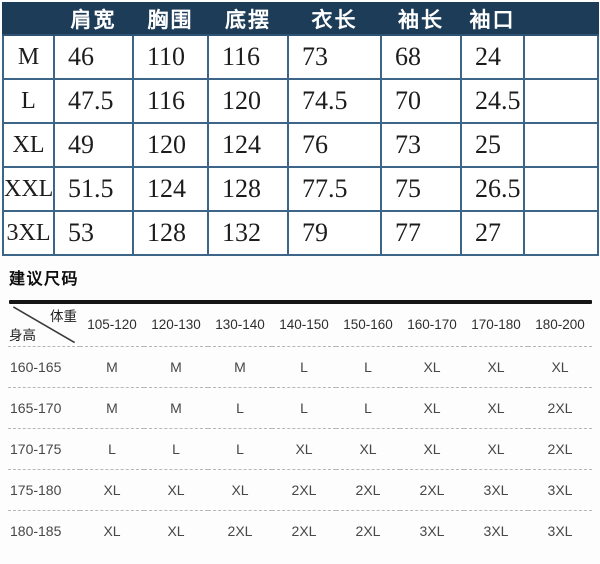  I want to click on weight-range-header: 140-150, so click(304, 325).